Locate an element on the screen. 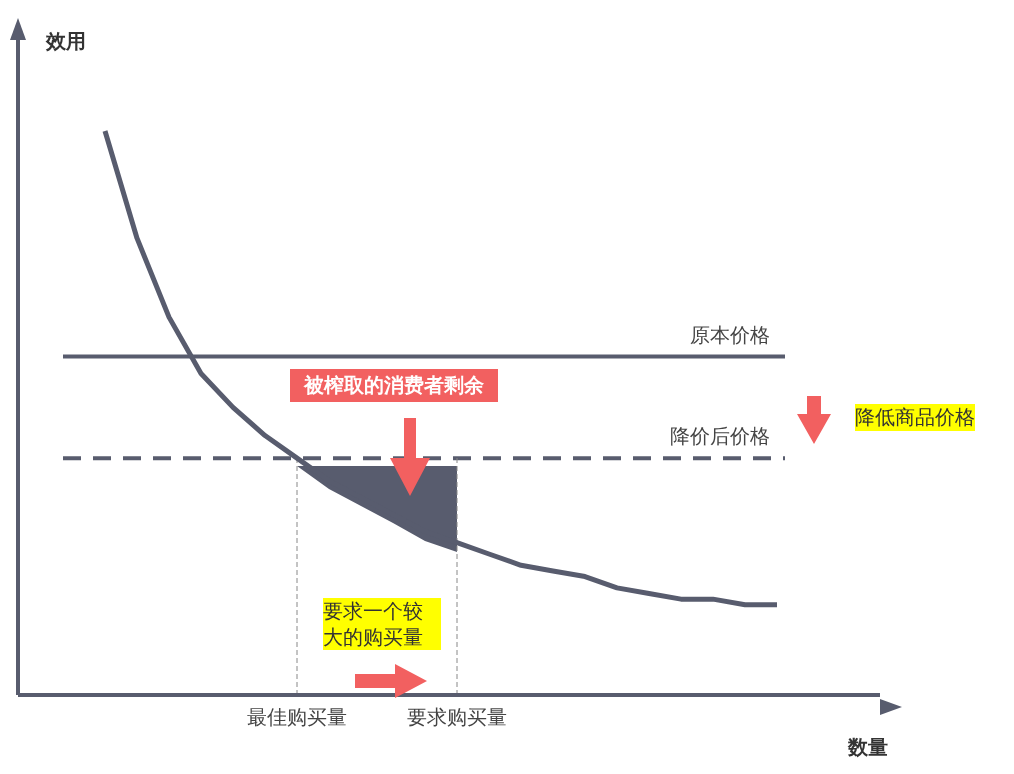 This screenshot has width=1014, height=774. x-axis-title: 数量 is located at coordinates (868, 747).